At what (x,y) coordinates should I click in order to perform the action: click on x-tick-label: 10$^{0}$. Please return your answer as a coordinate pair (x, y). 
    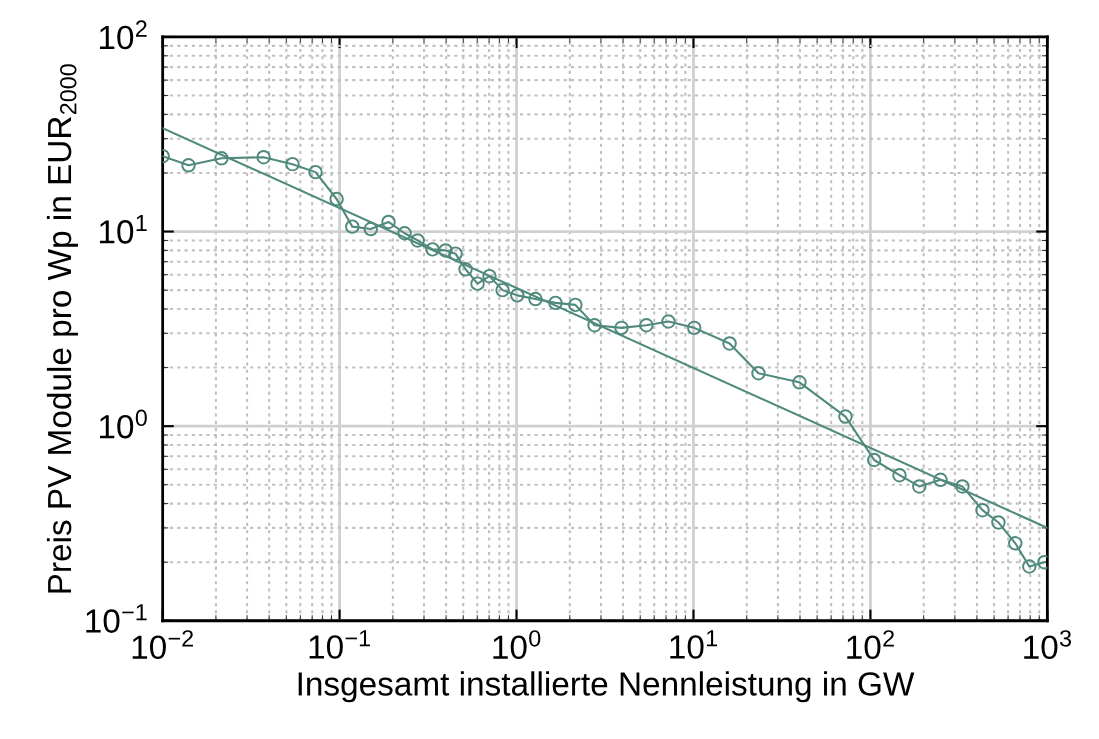
    Looking at the image, I should click on (517, 645).